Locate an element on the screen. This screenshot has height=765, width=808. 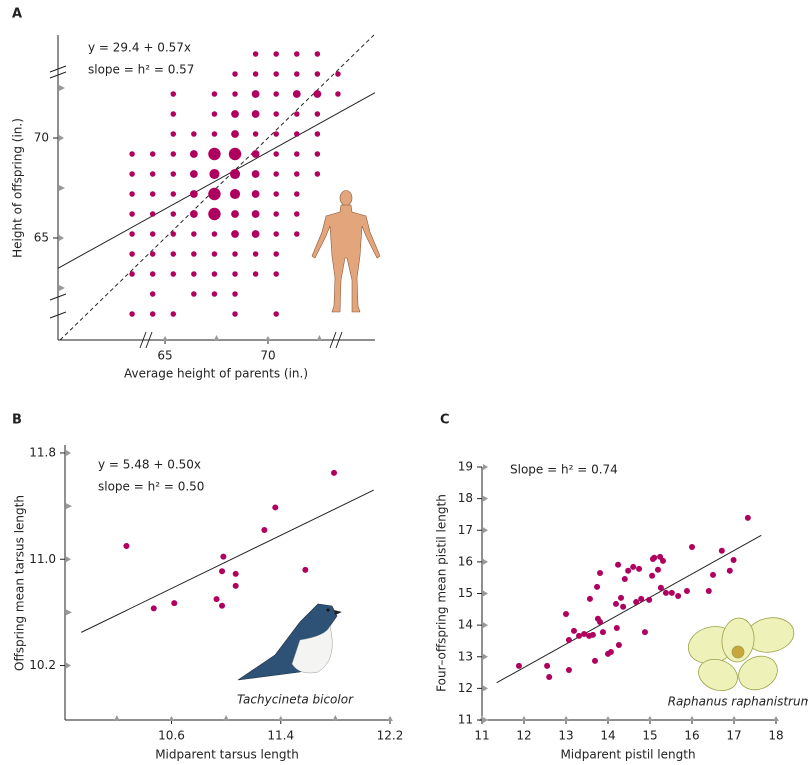
x-tick-label: 14 is located at coordinates (607, 736).